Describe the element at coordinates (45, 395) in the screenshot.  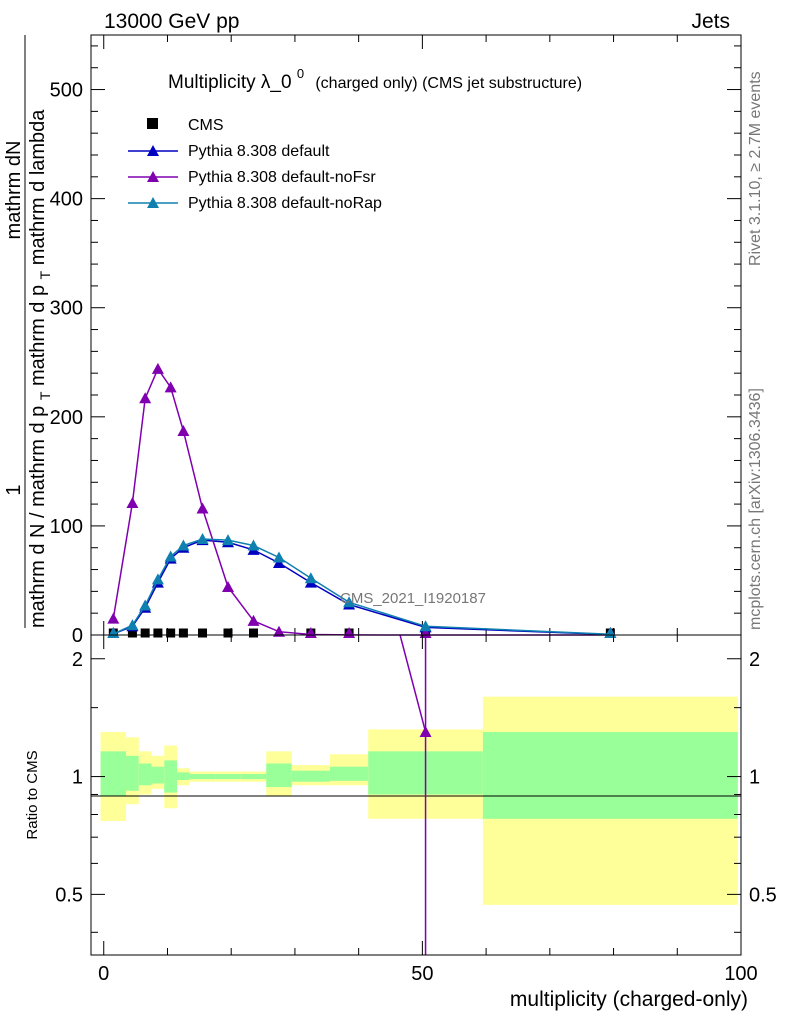
I see `ylabel-denominator-sub1: T` at that location.